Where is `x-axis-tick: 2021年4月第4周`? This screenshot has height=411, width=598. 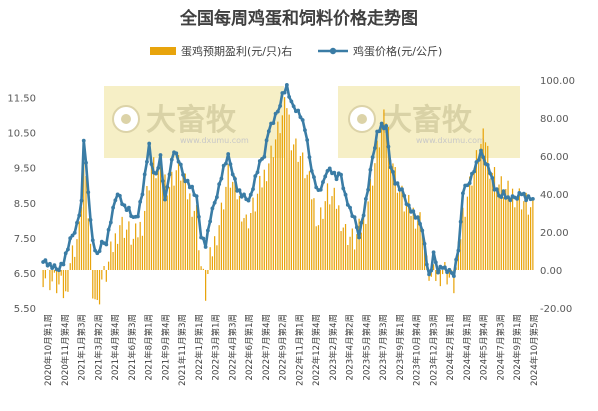
x-axis-tick: 2021年4月第4周 is located at coordinates (115, 347).